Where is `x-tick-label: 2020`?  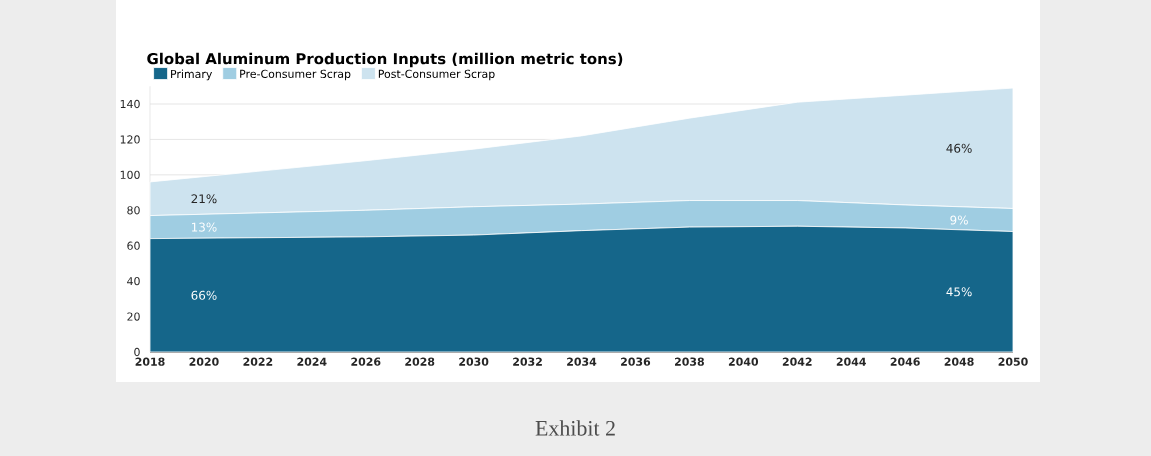 x-tick-label: 2020 is located at coordinates (204, 361).